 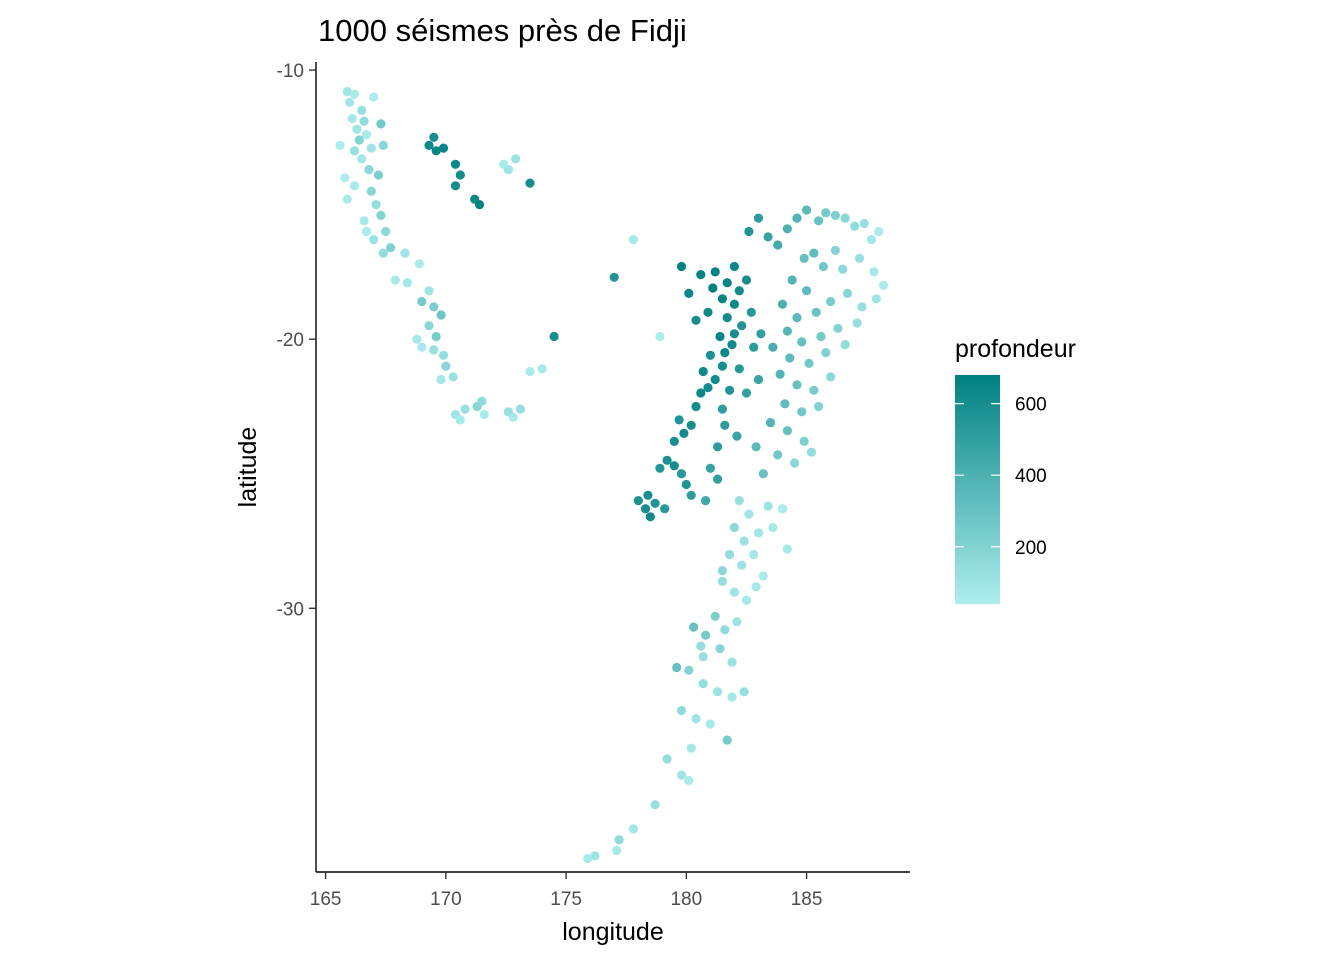 What do you see at coordinates (290, 340) in the screenshot?
I see `y-tick-label: -20` at bounding box center [290, 340].